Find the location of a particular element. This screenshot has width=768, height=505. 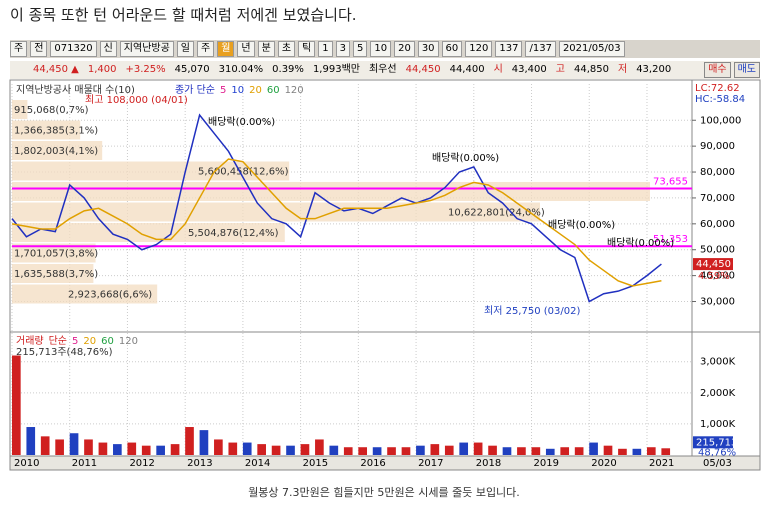

quote-item: 시 is located at coordinates (498, 69).